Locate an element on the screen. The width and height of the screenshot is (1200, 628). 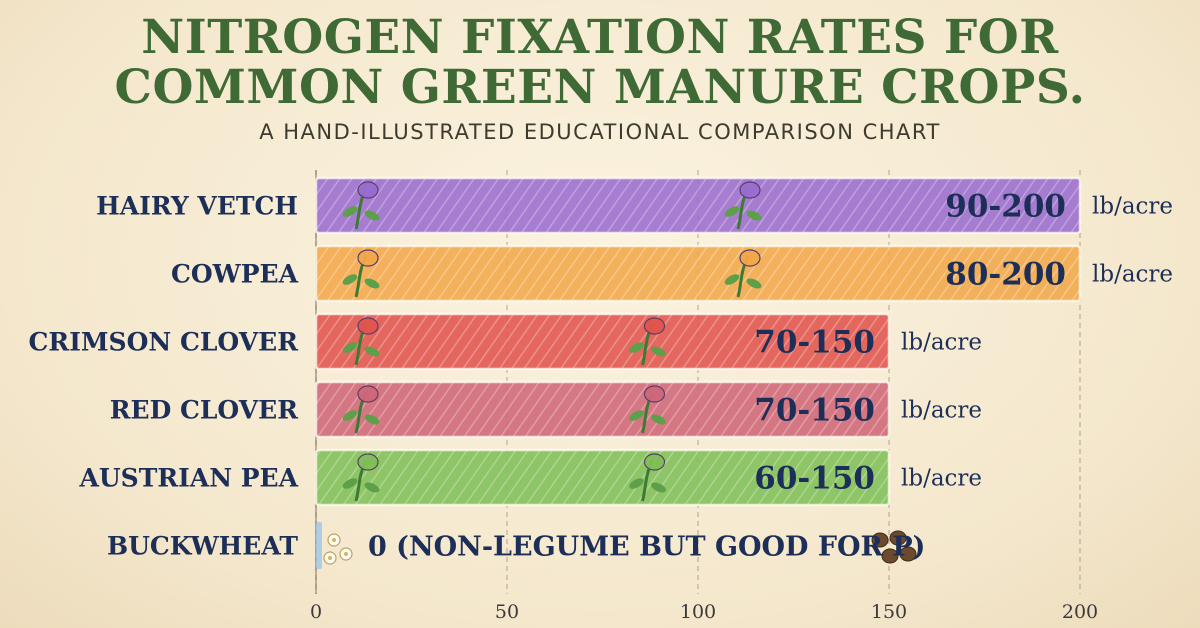
x-tick-label: 0 is located at coordinates (316, 612).